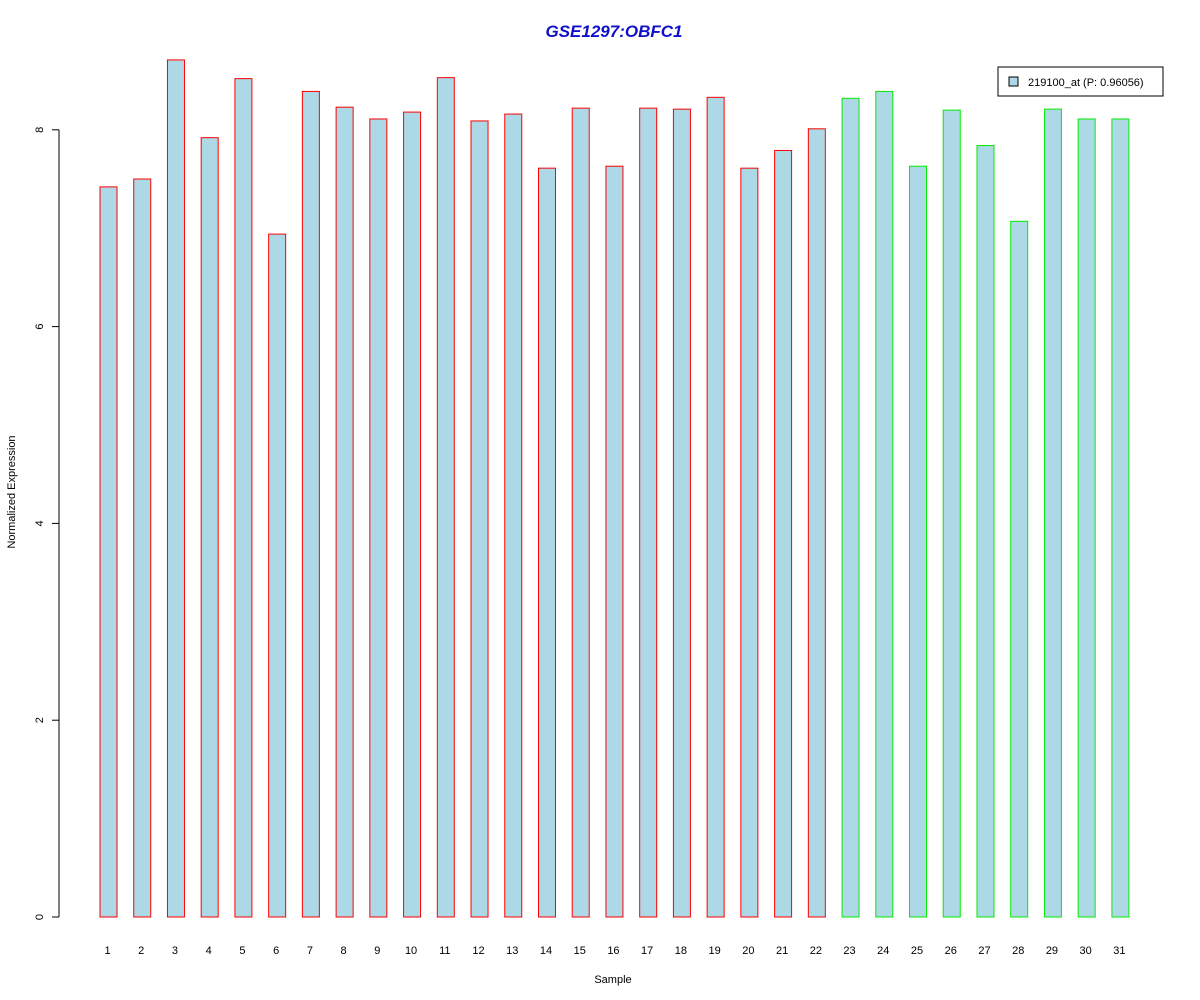 The image size is (1200, 1000). I want to click on x-tick-label: 9, so click(377, 951).